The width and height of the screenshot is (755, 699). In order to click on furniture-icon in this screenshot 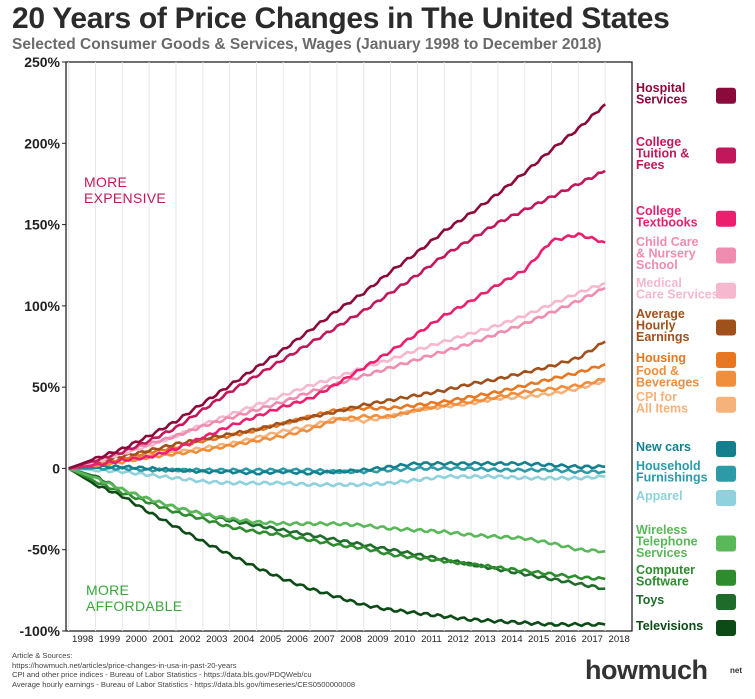, I will do `click(726, 473)`.